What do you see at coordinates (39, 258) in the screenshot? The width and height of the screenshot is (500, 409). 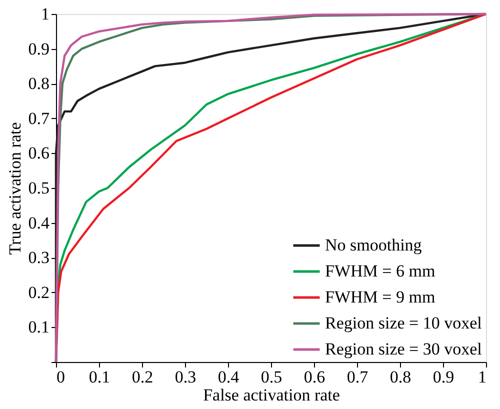 I see `y-tick-label: 0.3` at bounding box center [39, 258].